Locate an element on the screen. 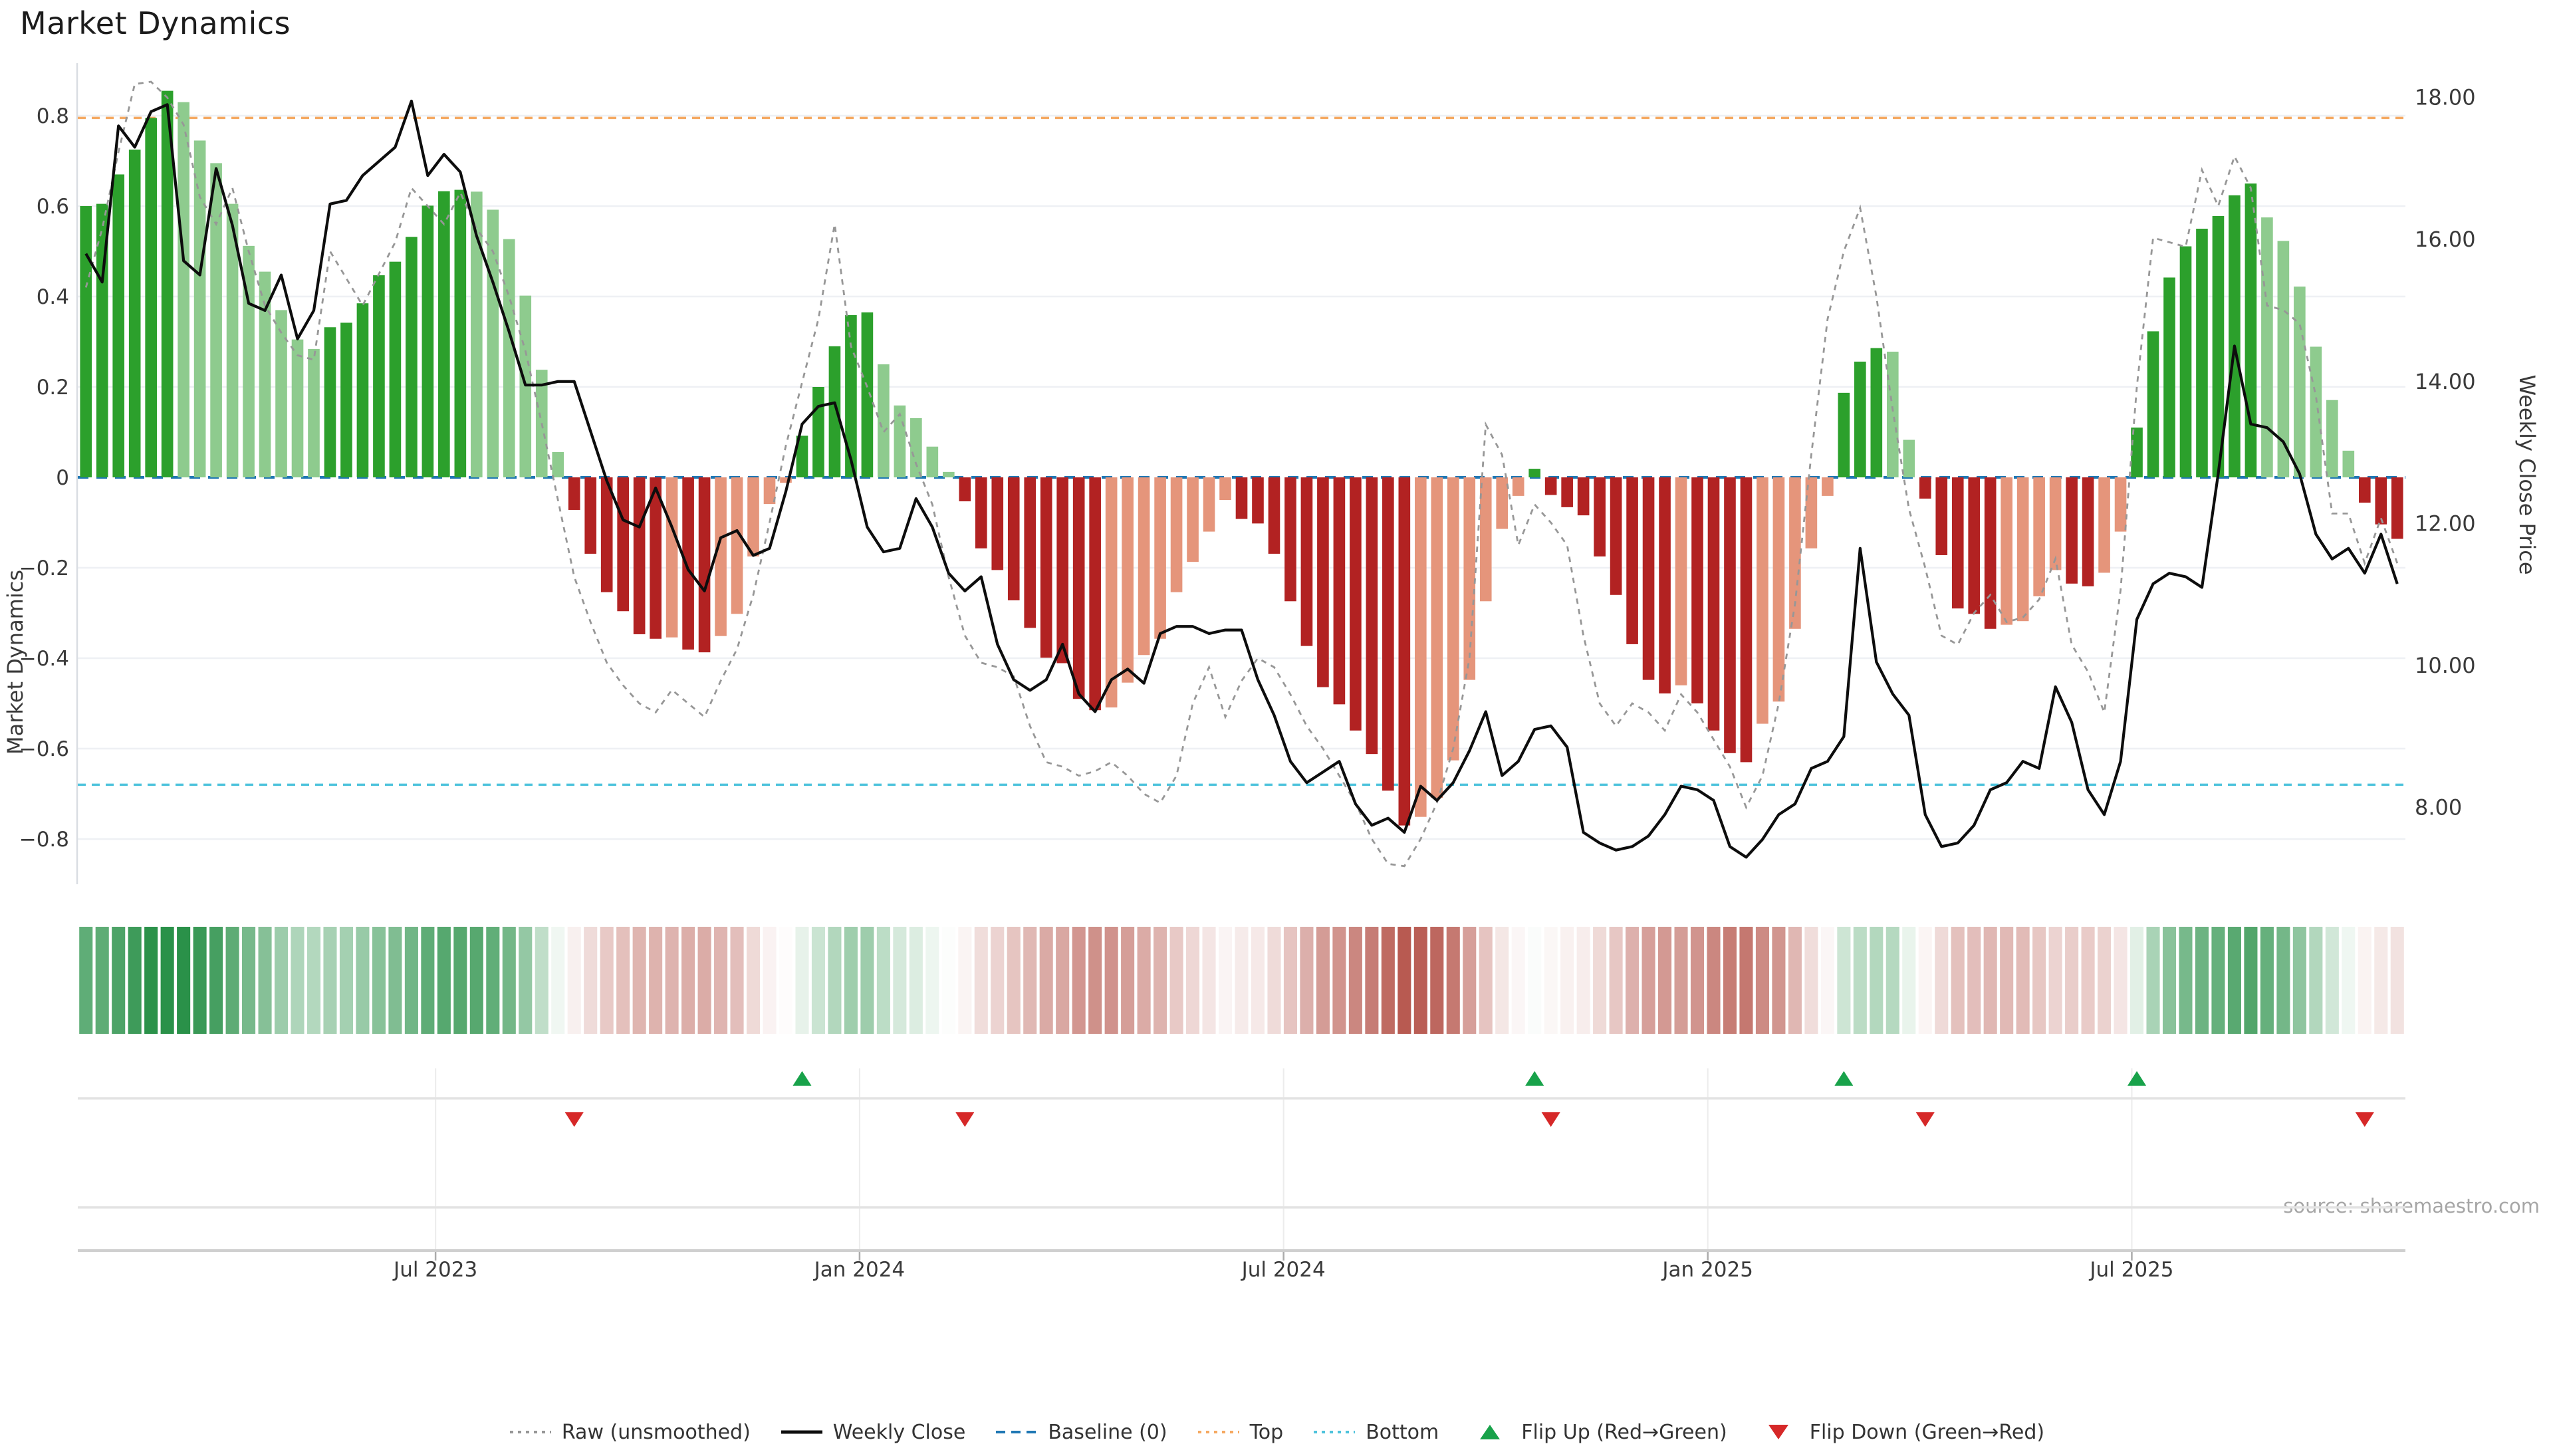  y-tick-label-right: 14.00 is located at coordinates (2445, 381).